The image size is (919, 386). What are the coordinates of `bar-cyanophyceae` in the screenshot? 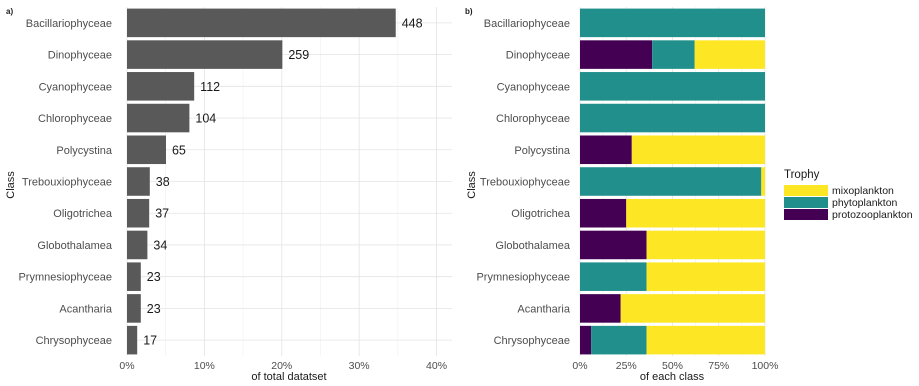 It's located at (161, 86).